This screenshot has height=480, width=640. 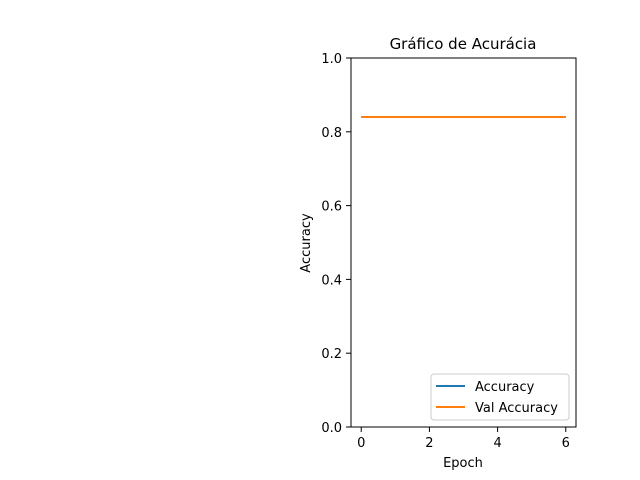 I want to click on y-axis: 0.0 0.2 0.4 0.6 0.8 1.0, so click(x=336, y=244).